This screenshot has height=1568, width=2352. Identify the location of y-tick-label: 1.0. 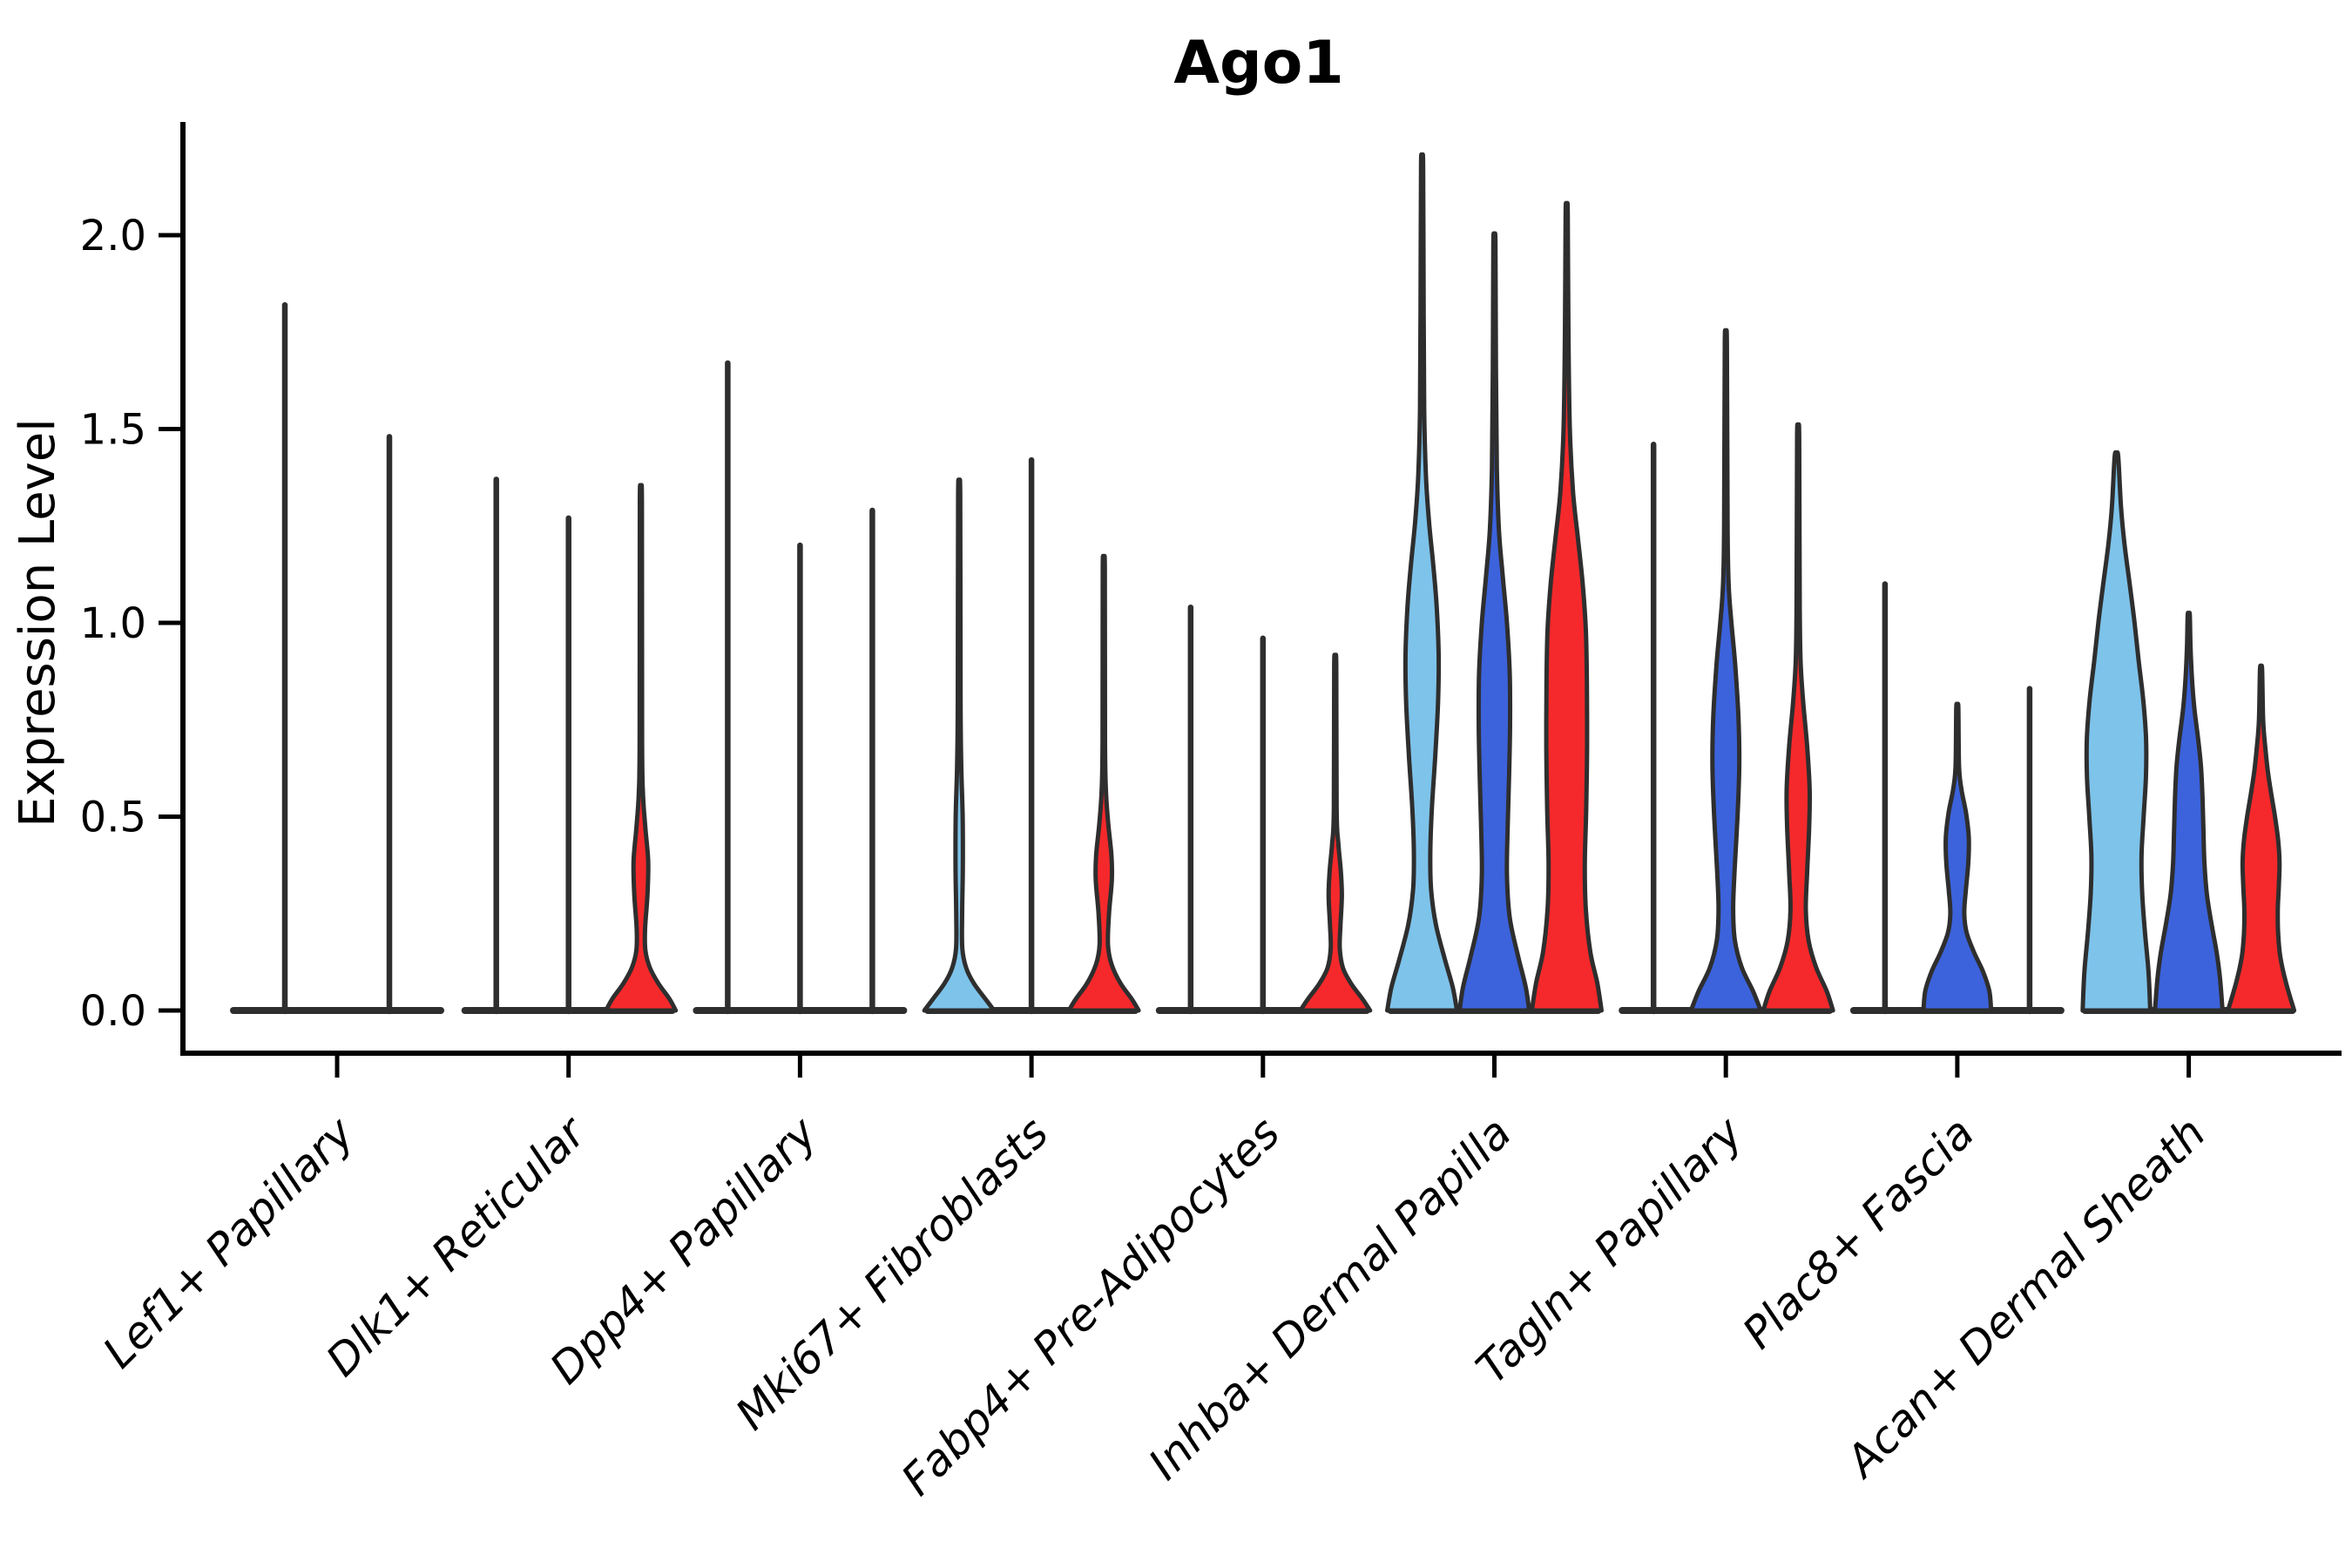
(113, 623).